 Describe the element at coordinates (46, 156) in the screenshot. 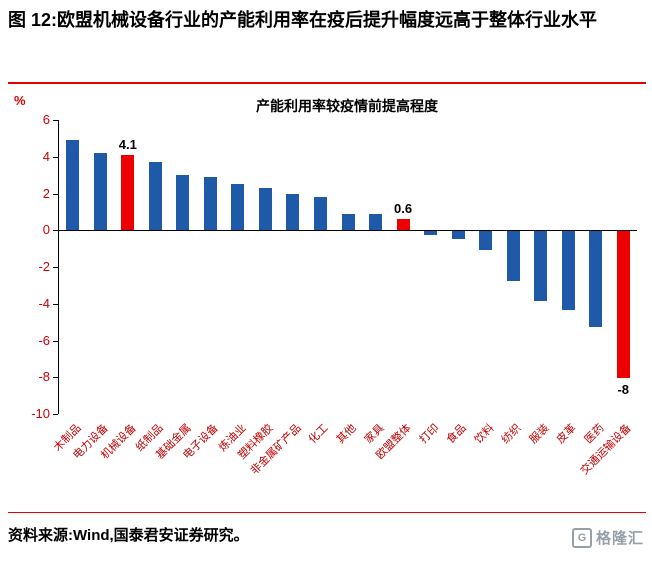

I see `y-axis-tick-label: 4` at that location.